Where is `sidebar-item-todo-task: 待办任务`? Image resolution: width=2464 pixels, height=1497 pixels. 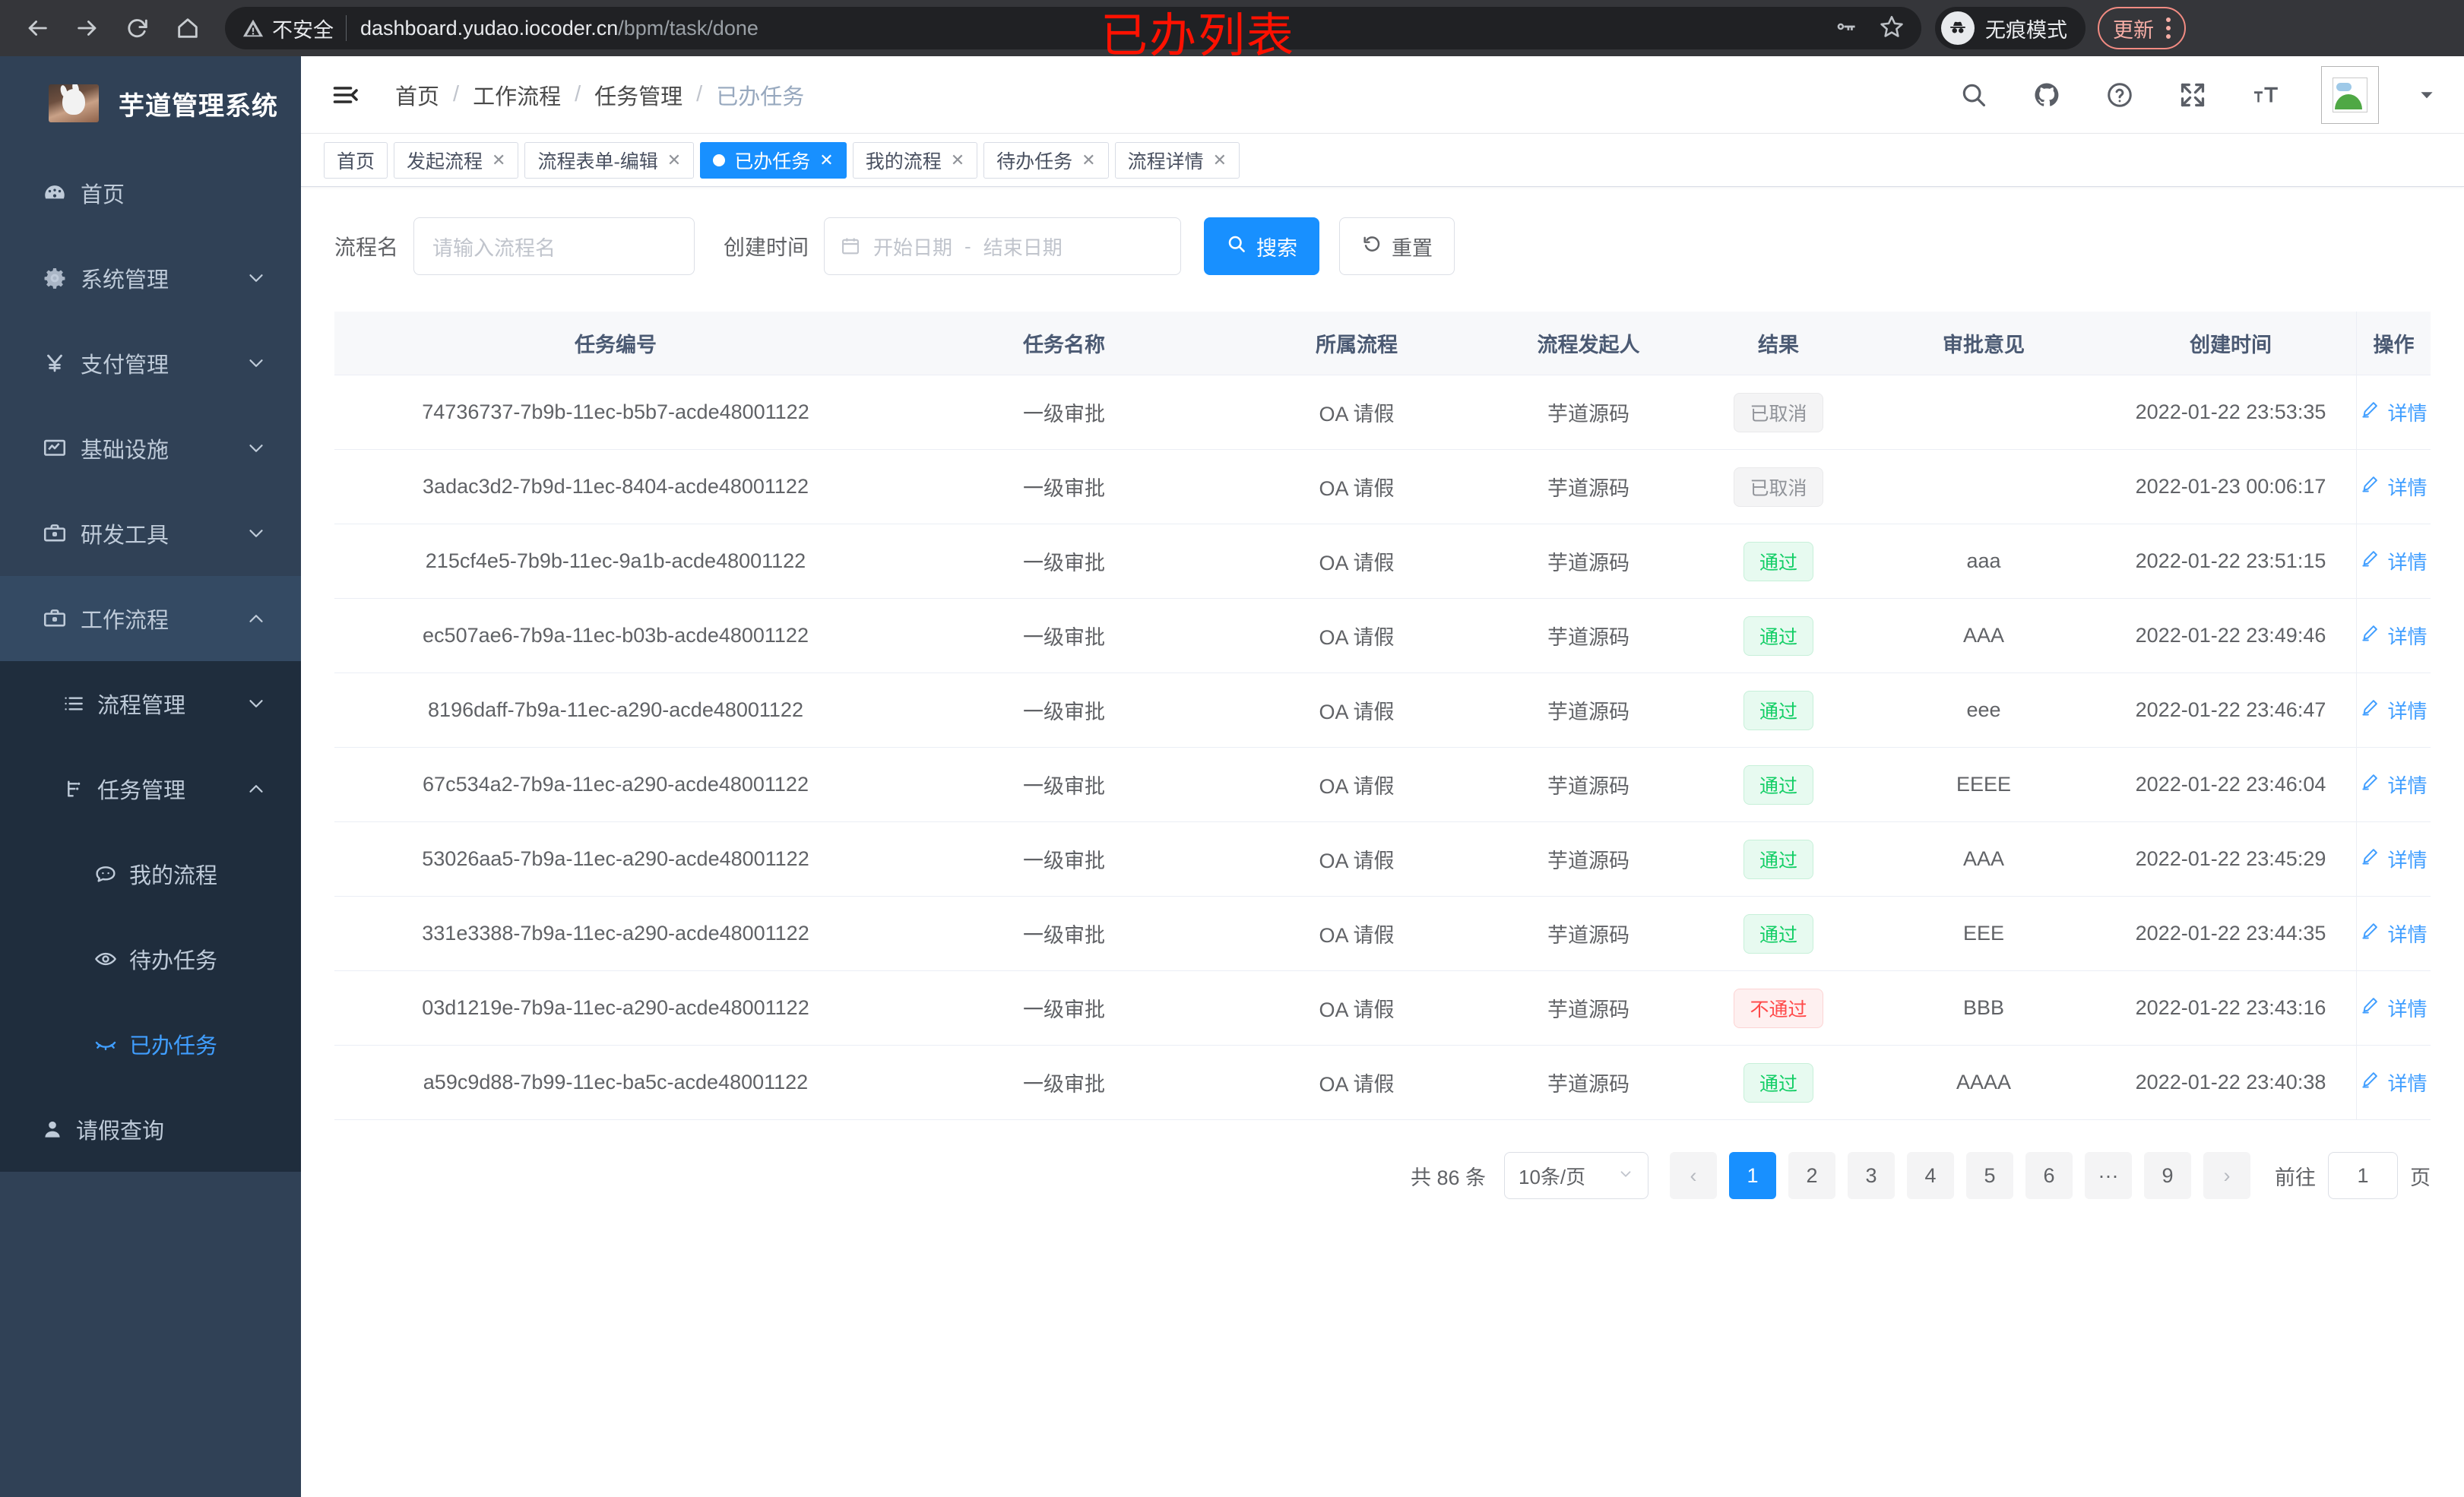 sidebar-item-todo-task: 待办任务 is located at coordinates (150, 959).